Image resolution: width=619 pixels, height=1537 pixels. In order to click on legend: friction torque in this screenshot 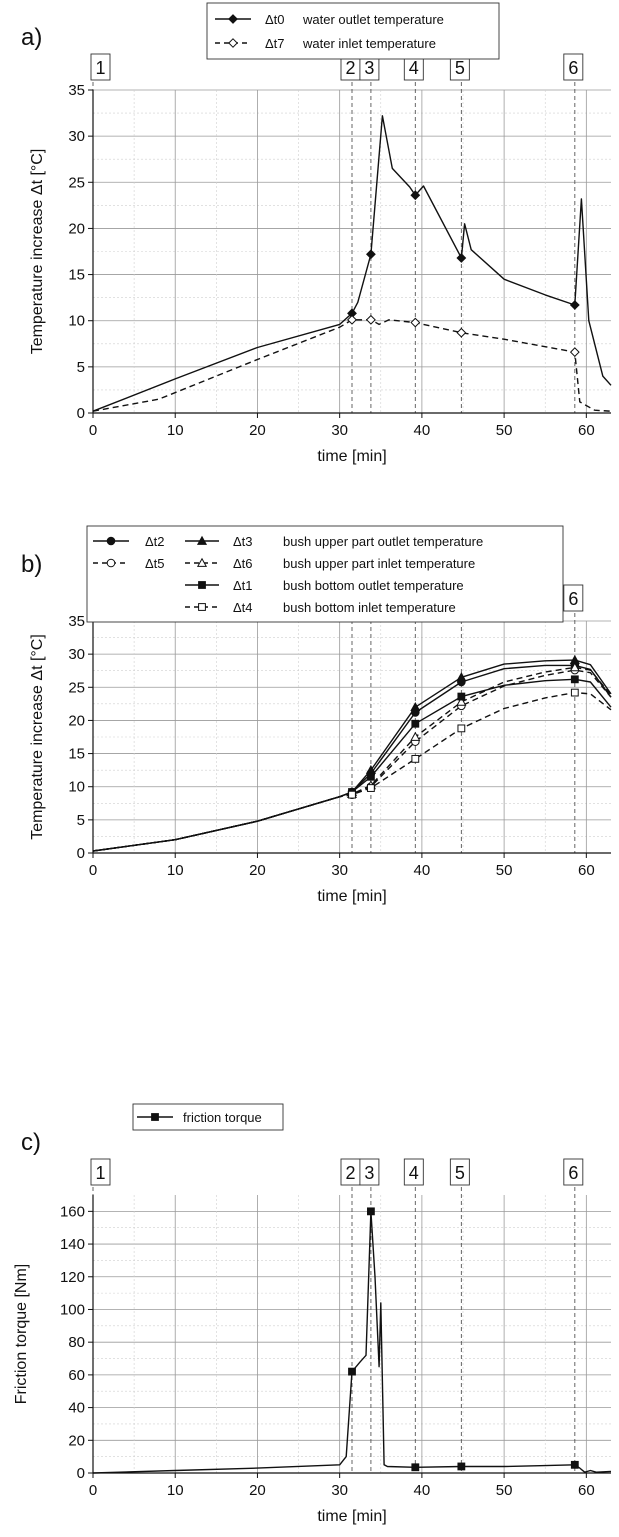, I will do `click(208, 1117)`.